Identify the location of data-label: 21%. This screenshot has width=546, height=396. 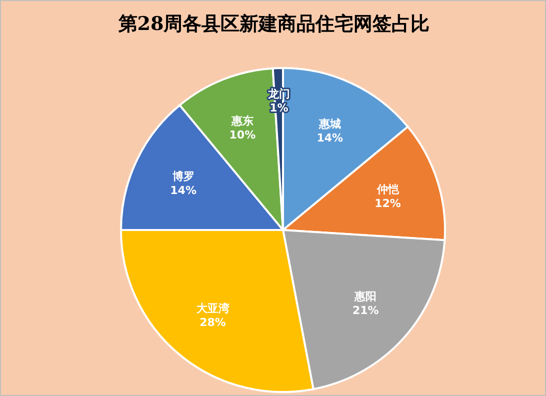
(365, 310).